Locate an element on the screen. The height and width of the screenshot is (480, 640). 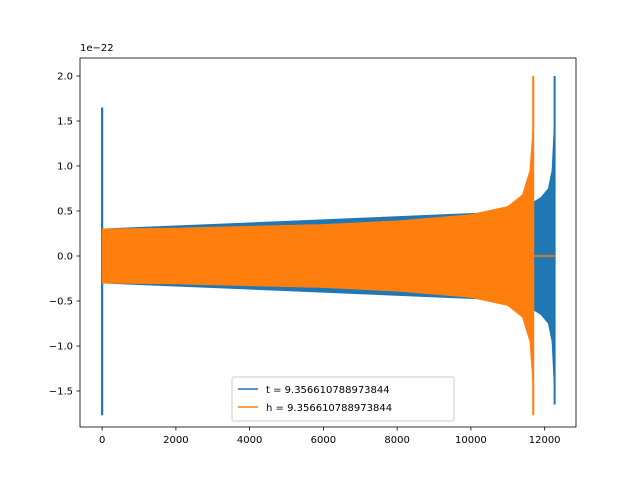
y-tick-label: 0.0 is located at coordinates (65, 257).